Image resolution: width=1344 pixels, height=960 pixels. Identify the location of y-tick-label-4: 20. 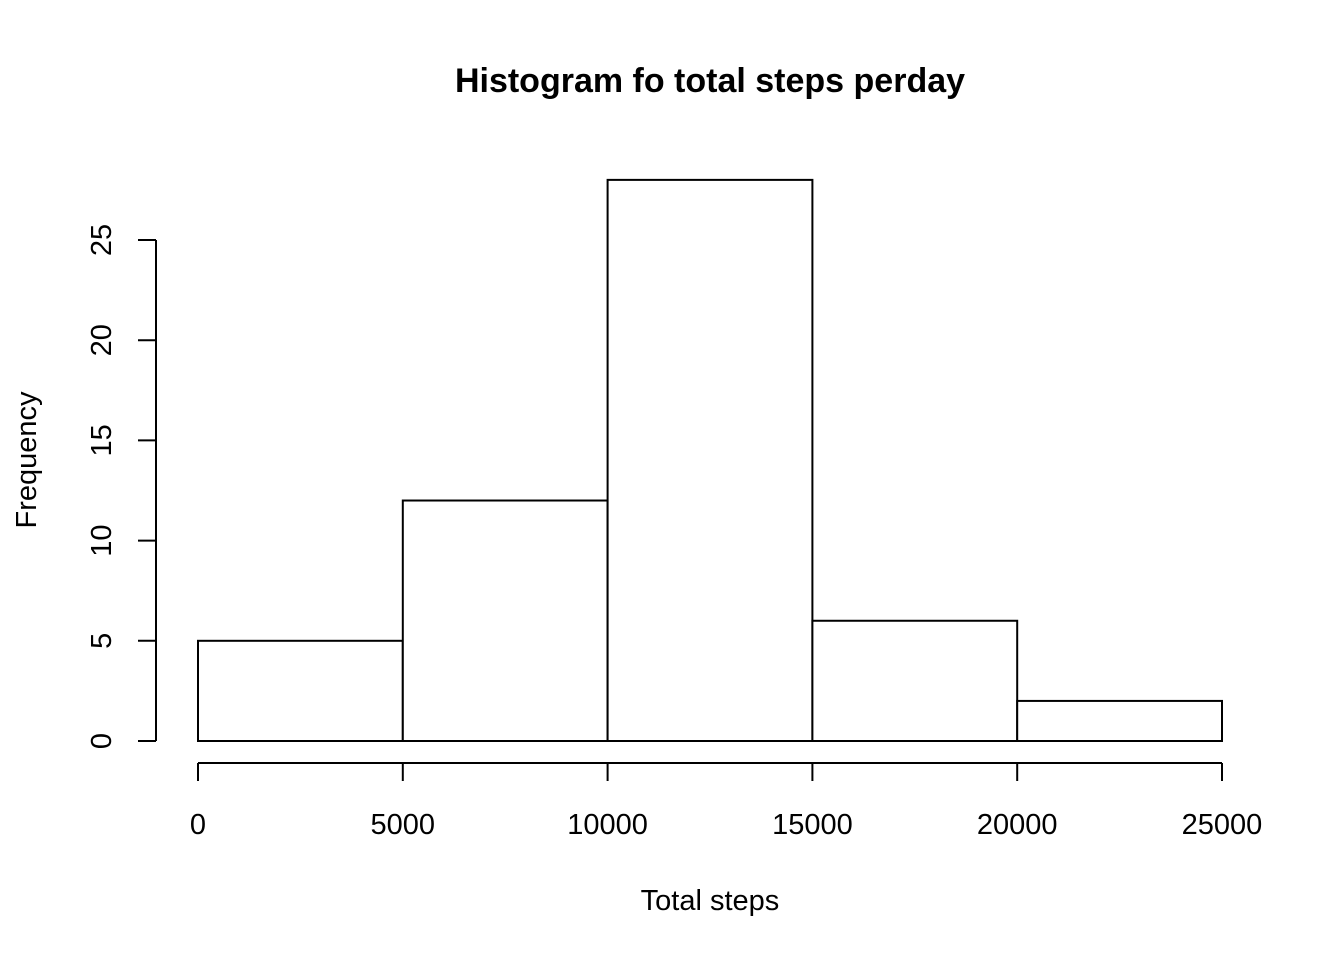
(102, 340).